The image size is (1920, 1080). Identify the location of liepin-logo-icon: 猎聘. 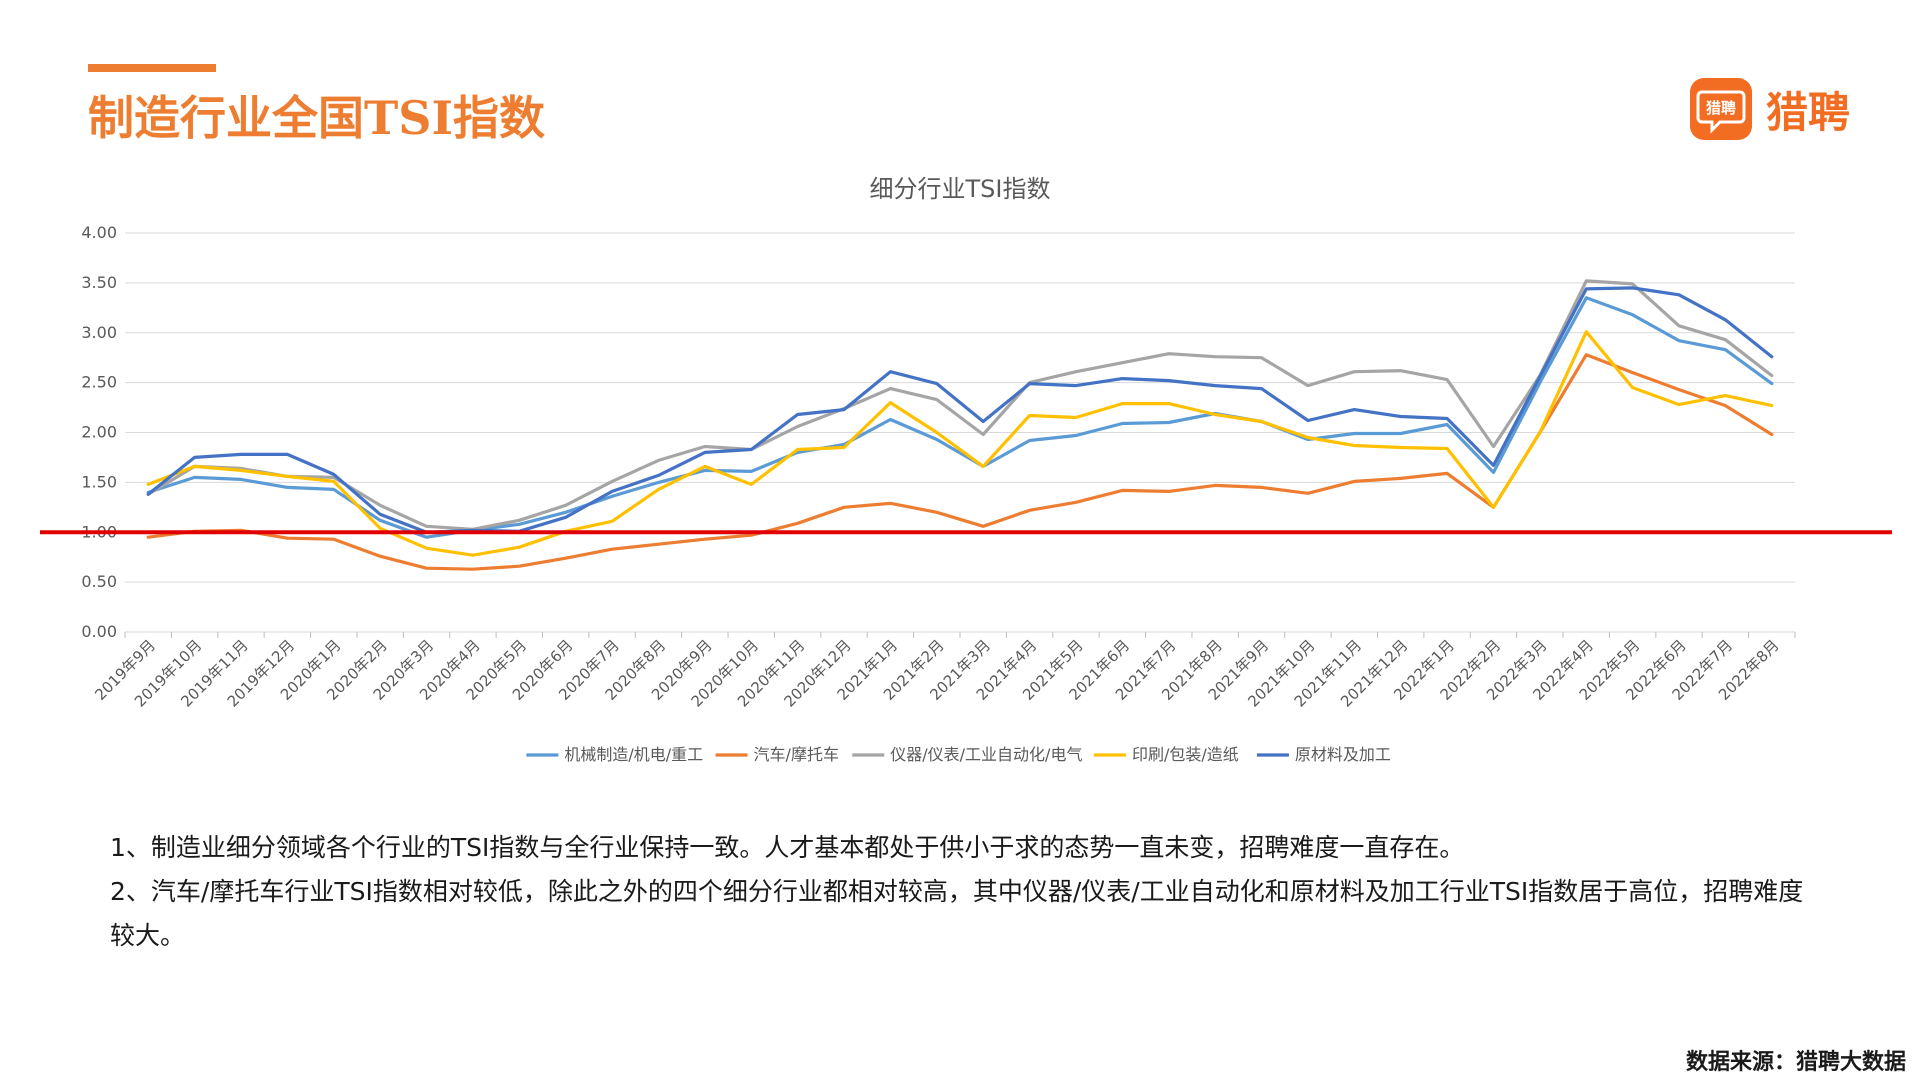
(1721, 109).